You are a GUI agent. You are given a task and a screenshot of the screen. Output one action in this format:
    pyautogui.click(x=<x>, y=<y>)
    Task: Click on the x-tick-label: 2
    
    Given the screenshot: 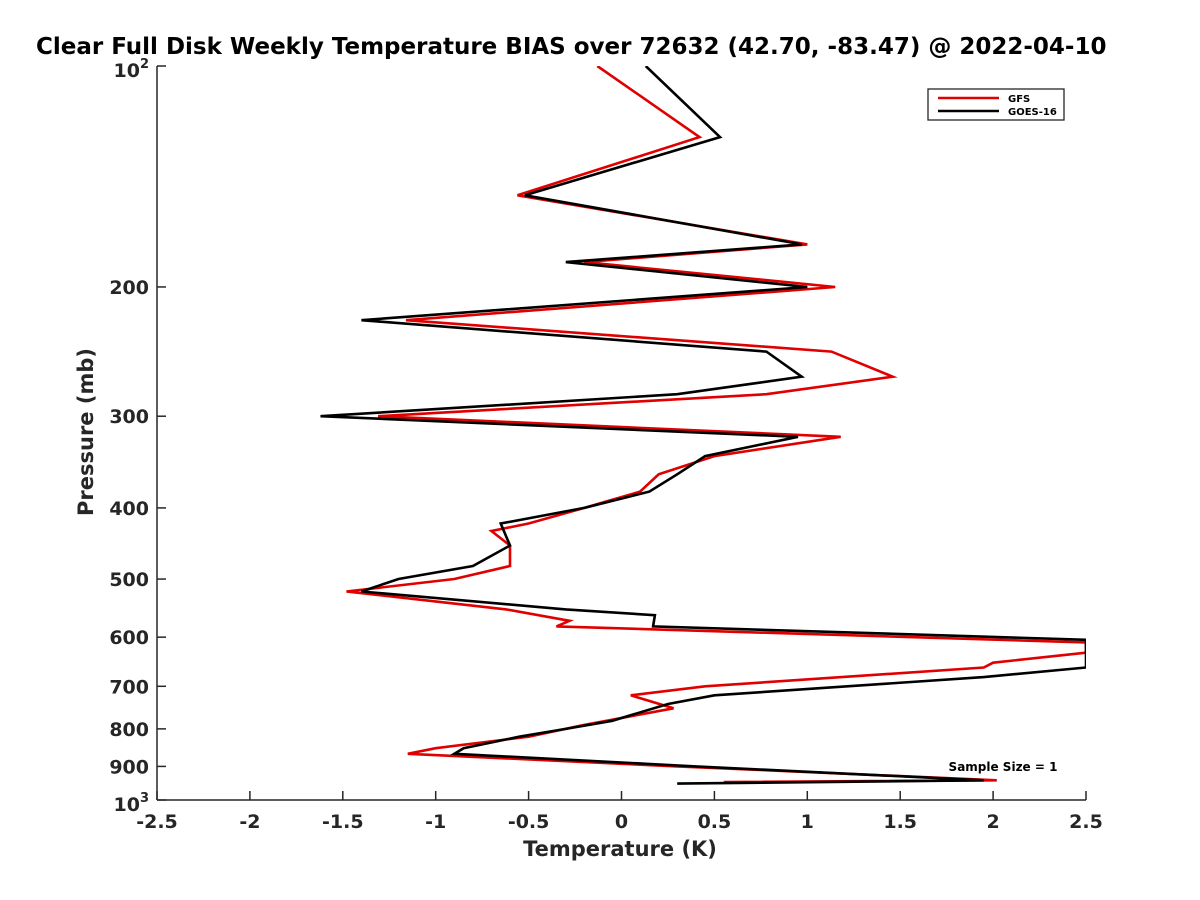 What is the action you would take?
    pyautogui.click(x=992, y=822)
    